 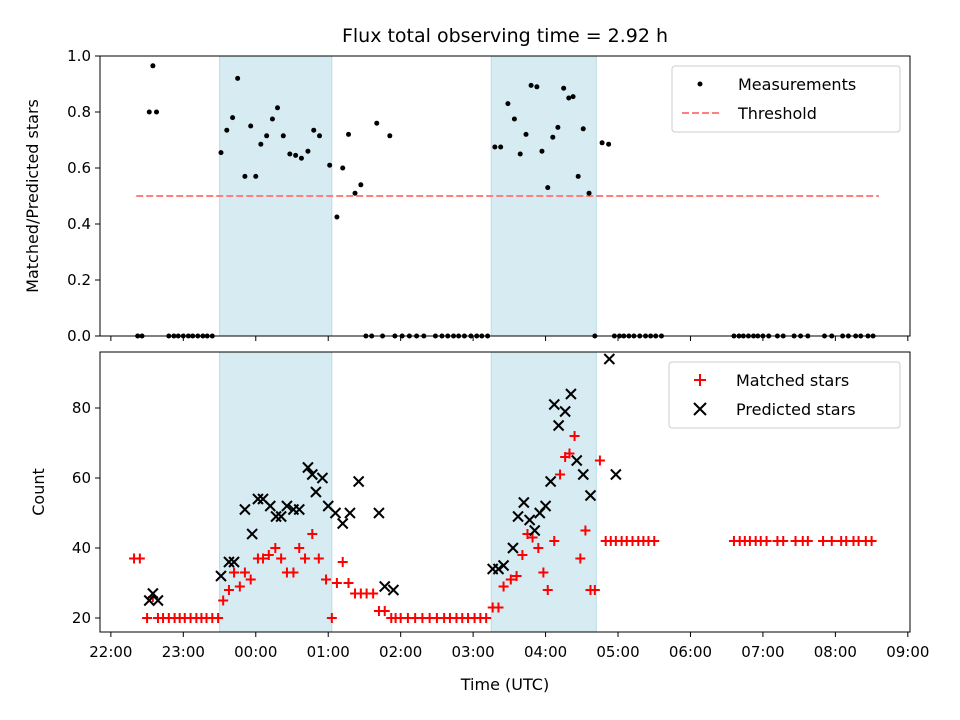 What do you see at coordinates (505, 36) in the screenshot?
I see `chart-title: Flux total observing time = 2.92 h` at bounding box center [505, 36].